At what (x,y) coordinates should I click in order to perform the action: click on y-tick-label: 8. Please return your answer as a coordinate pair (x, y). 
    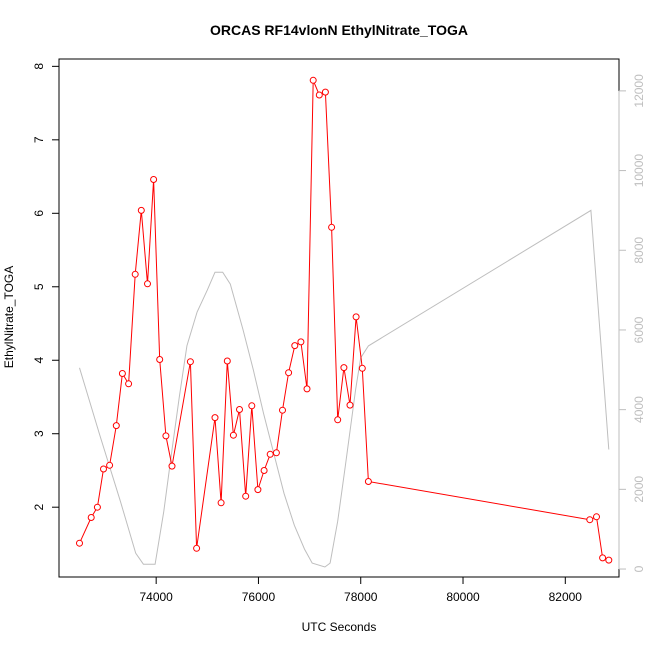
    Looking at the image, I should click on (39, 66).